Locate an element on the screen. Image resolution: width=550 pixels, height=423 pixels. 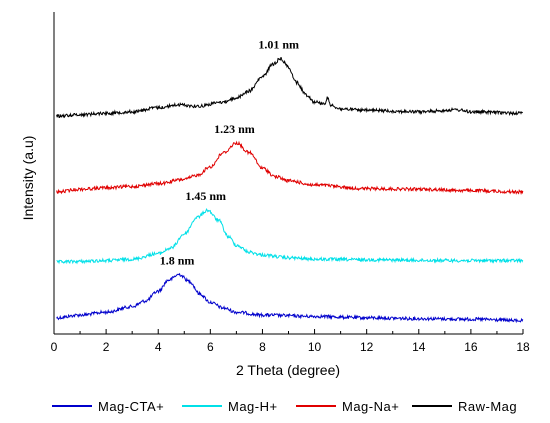
x-tick-label: 18 is located at coordinates (523, 347).